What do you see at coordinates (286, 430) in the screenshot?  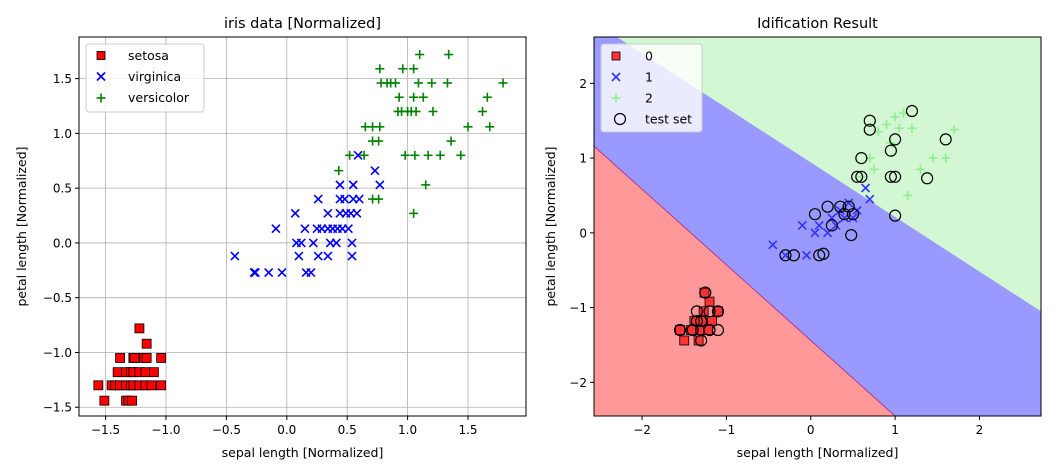 I see `x-tick-label: 0.0` at bounding box center [286, 430].